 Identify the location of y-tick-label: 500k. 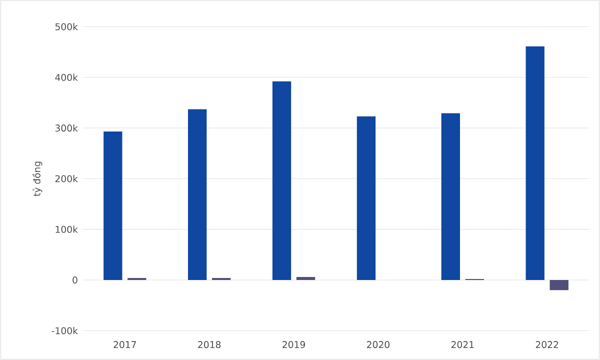
(66, 26).